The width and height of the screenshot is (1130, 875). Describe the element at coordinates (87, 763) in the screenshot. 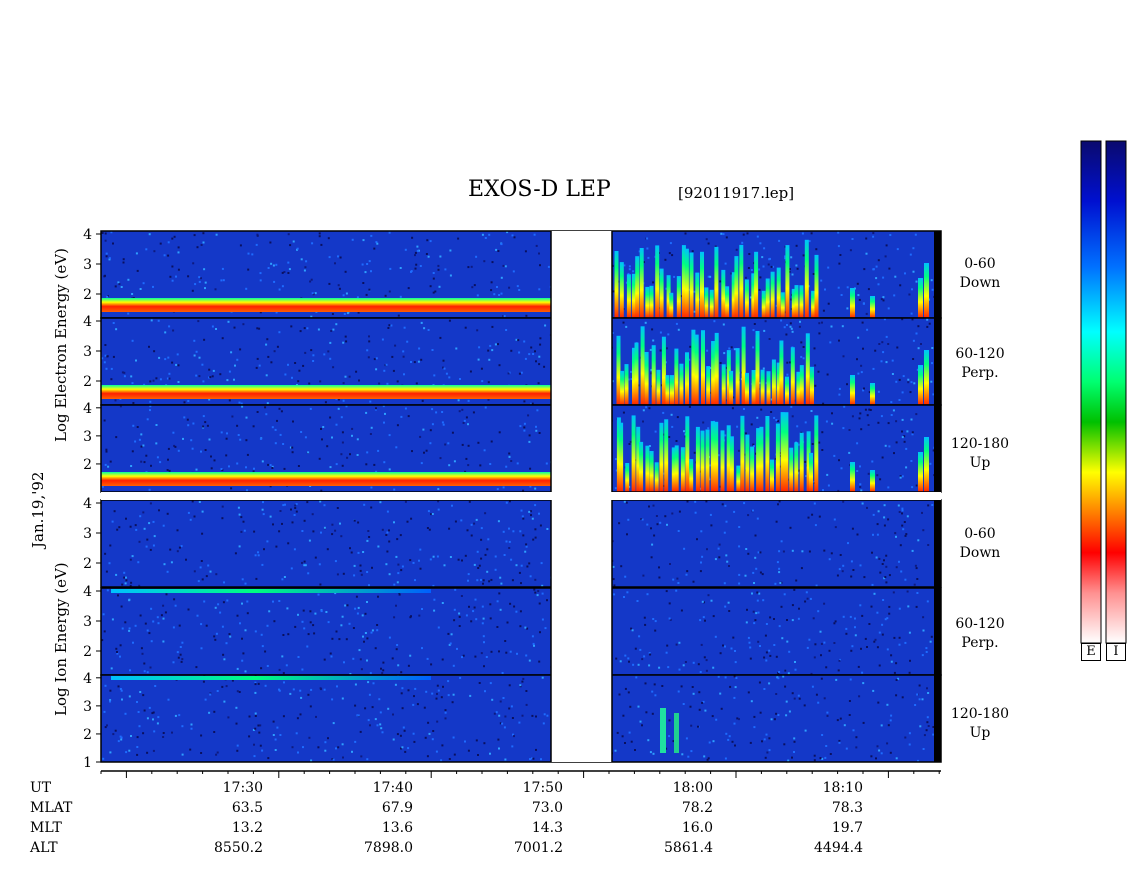

I see `y-tick-label: 1` at that location.